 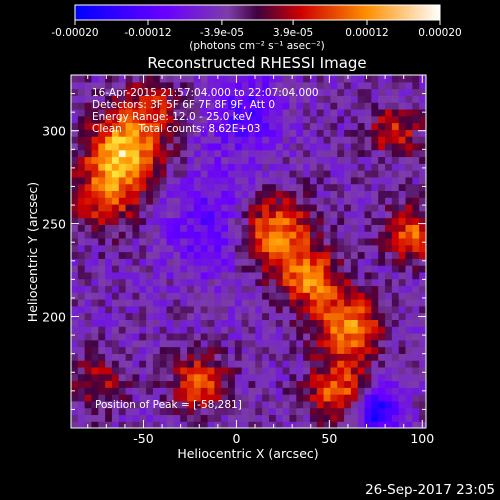 I want to click on energy-range-annotation: Energy Range: 12.0 - 25.0 keV, so click(x=172, y=117).